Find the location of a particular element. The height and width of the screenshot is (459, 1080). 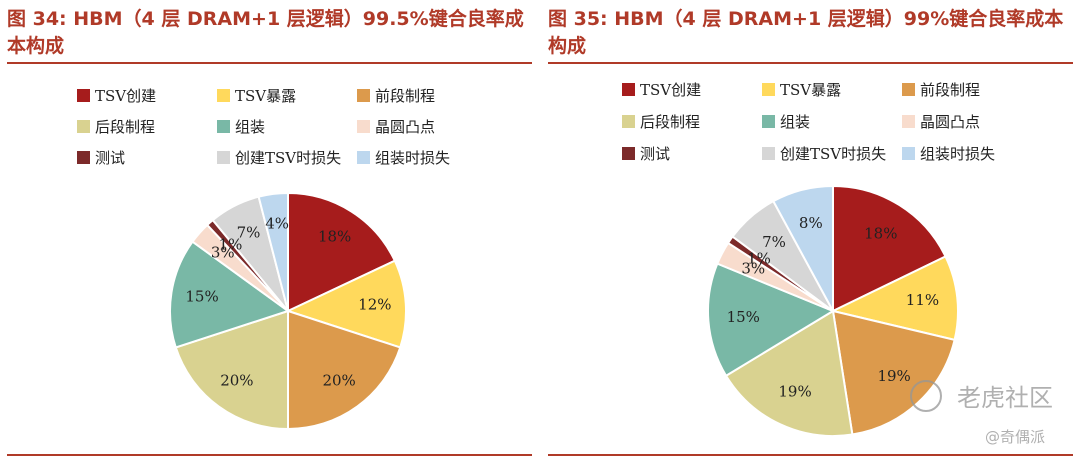

data-label-4: 19% is located at coordinates (794, 392).